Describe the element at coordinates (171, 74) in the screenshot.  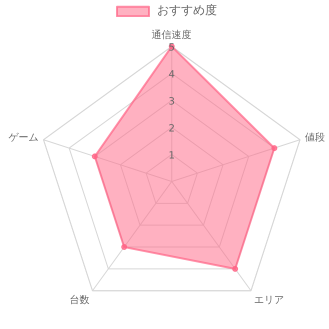
I see `y-tick-label: 4` at that location.